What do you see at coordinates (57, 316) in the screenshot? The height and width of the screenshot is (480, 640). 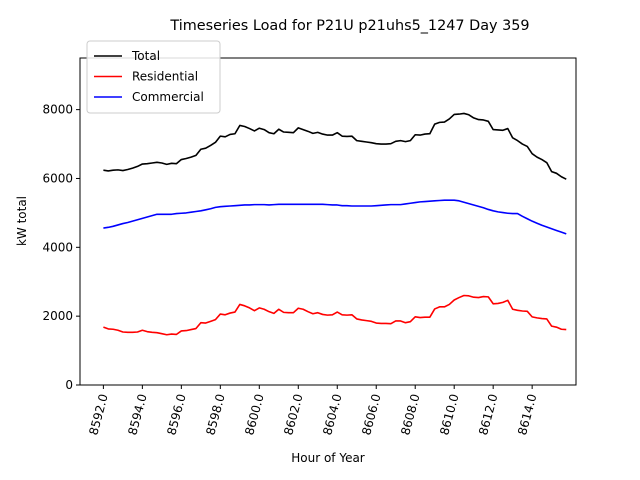 I see `y-tick-label: 2000` at bounding box center [57, 316].